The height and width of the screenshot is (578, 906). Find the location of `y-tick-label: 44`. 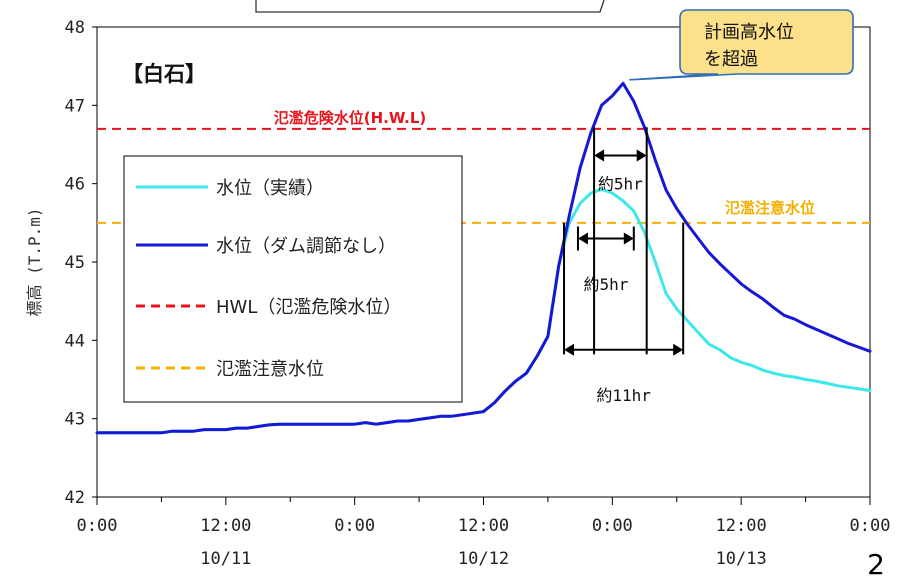

y-tick-label: 44 is located at coordinates (75, 341).